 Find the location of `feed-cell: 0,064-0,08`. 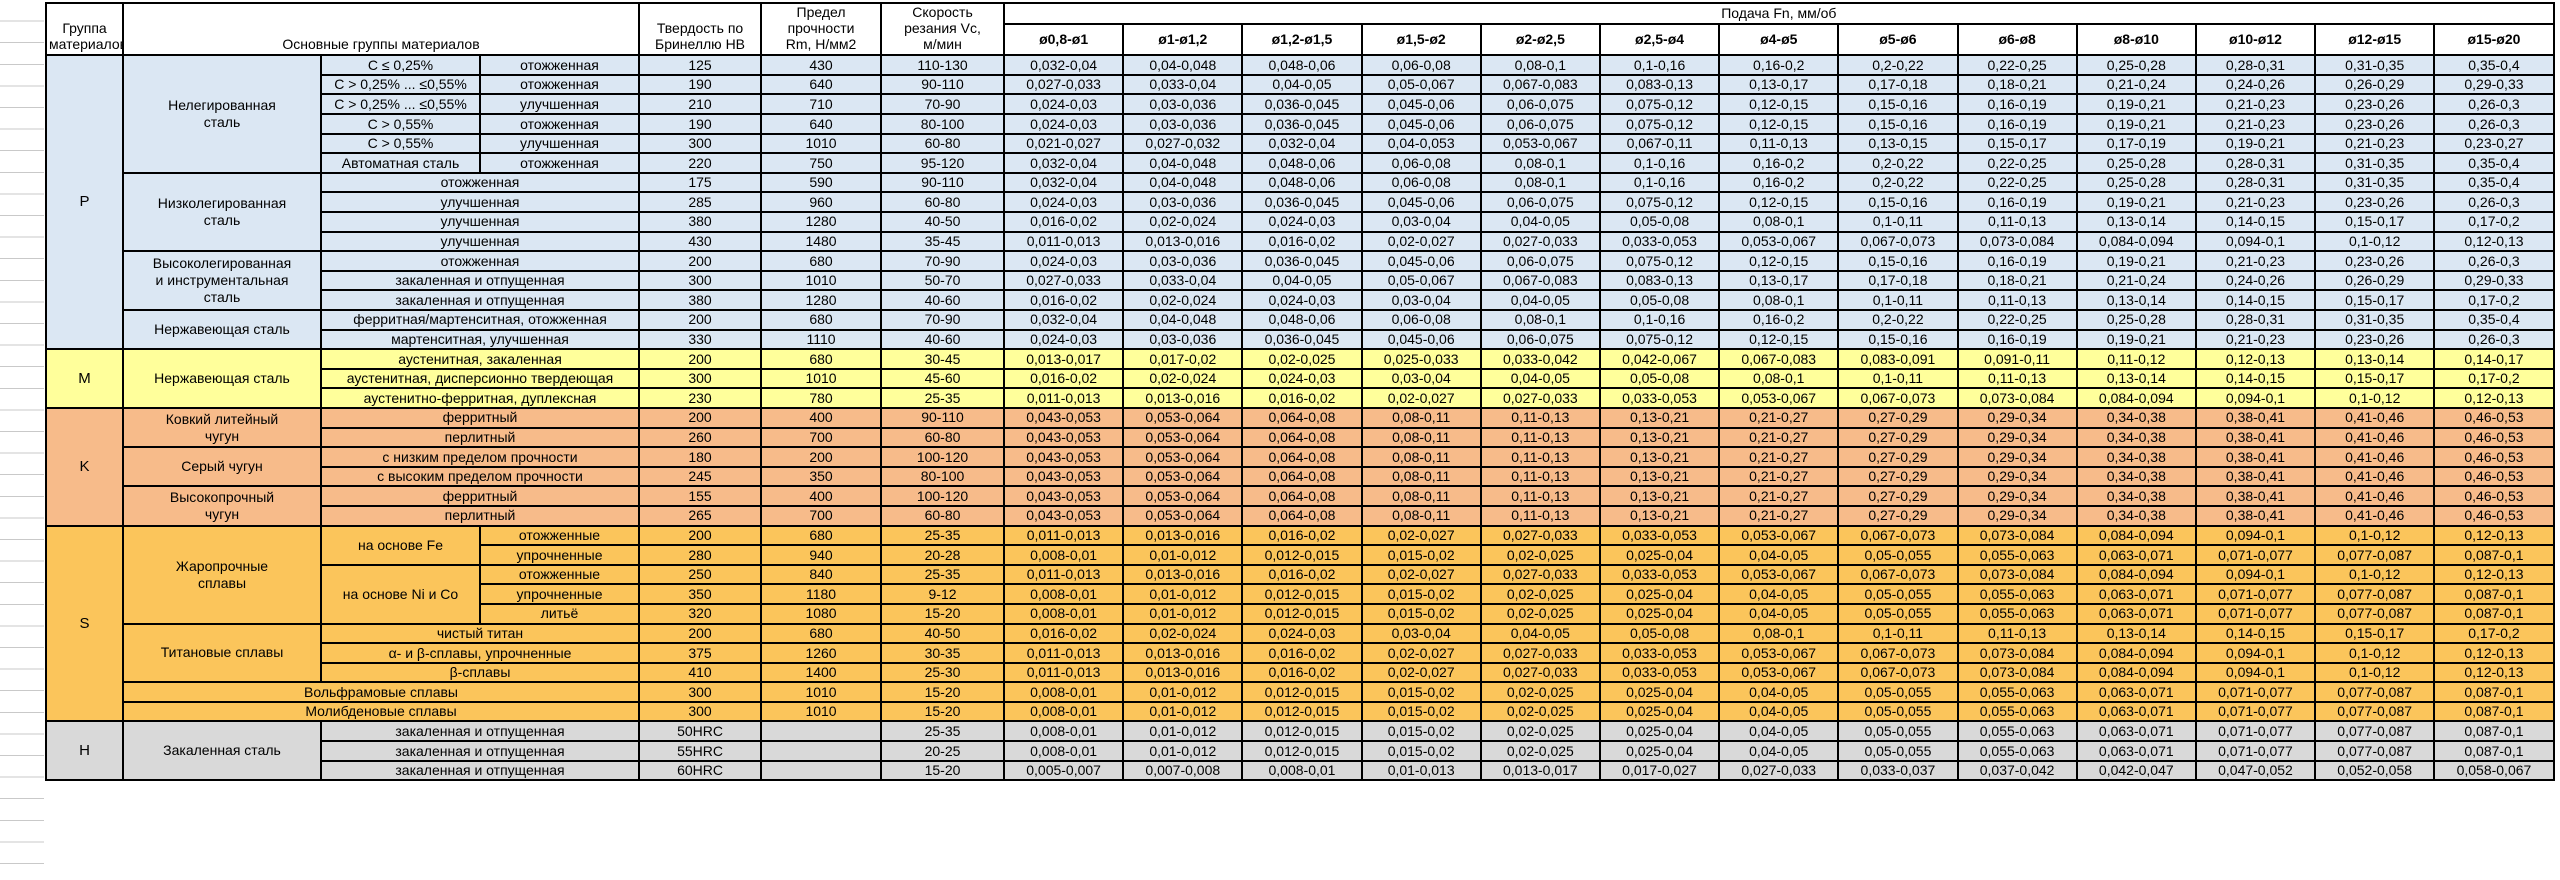

feed-cell: 0,064-0,08 is located at coordinates (1302, 476).